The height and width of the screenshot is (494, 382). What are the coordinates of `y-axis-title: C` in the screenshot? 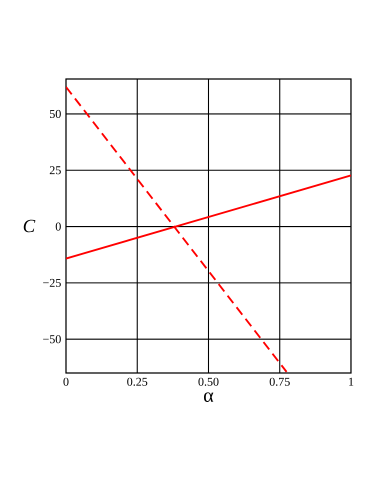 It's located at (30, 226).